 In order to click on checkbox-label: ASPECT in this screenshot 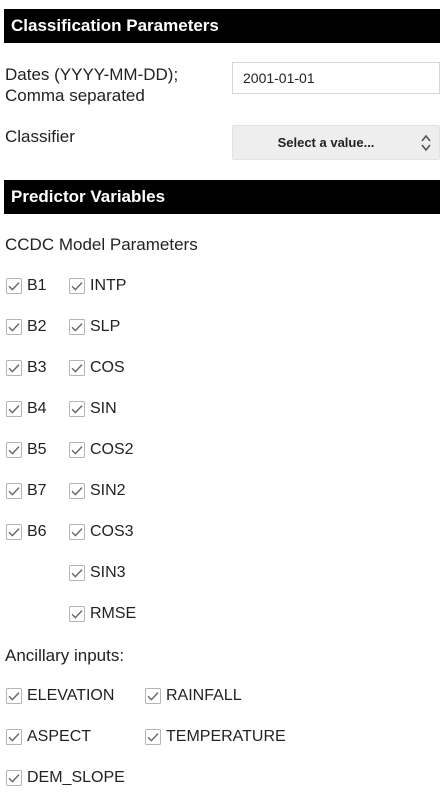, I will do `click(59, 736)`.